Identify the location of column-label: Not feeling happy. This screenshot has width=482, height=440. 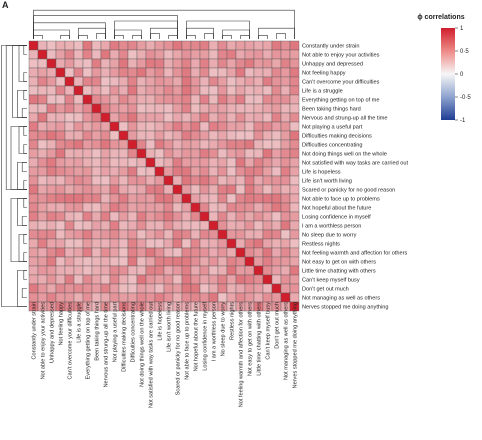
(62, 324).